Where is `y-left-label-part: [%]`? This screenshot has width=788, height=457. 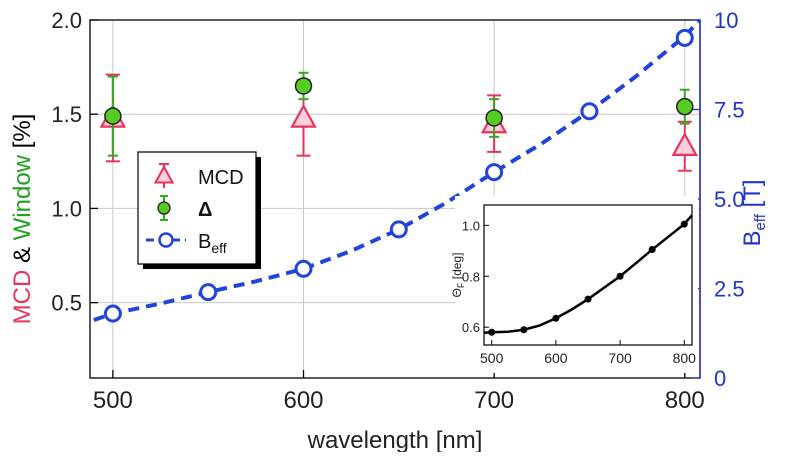 y-left-label-part: [%] is located at coordinates (22, 134).